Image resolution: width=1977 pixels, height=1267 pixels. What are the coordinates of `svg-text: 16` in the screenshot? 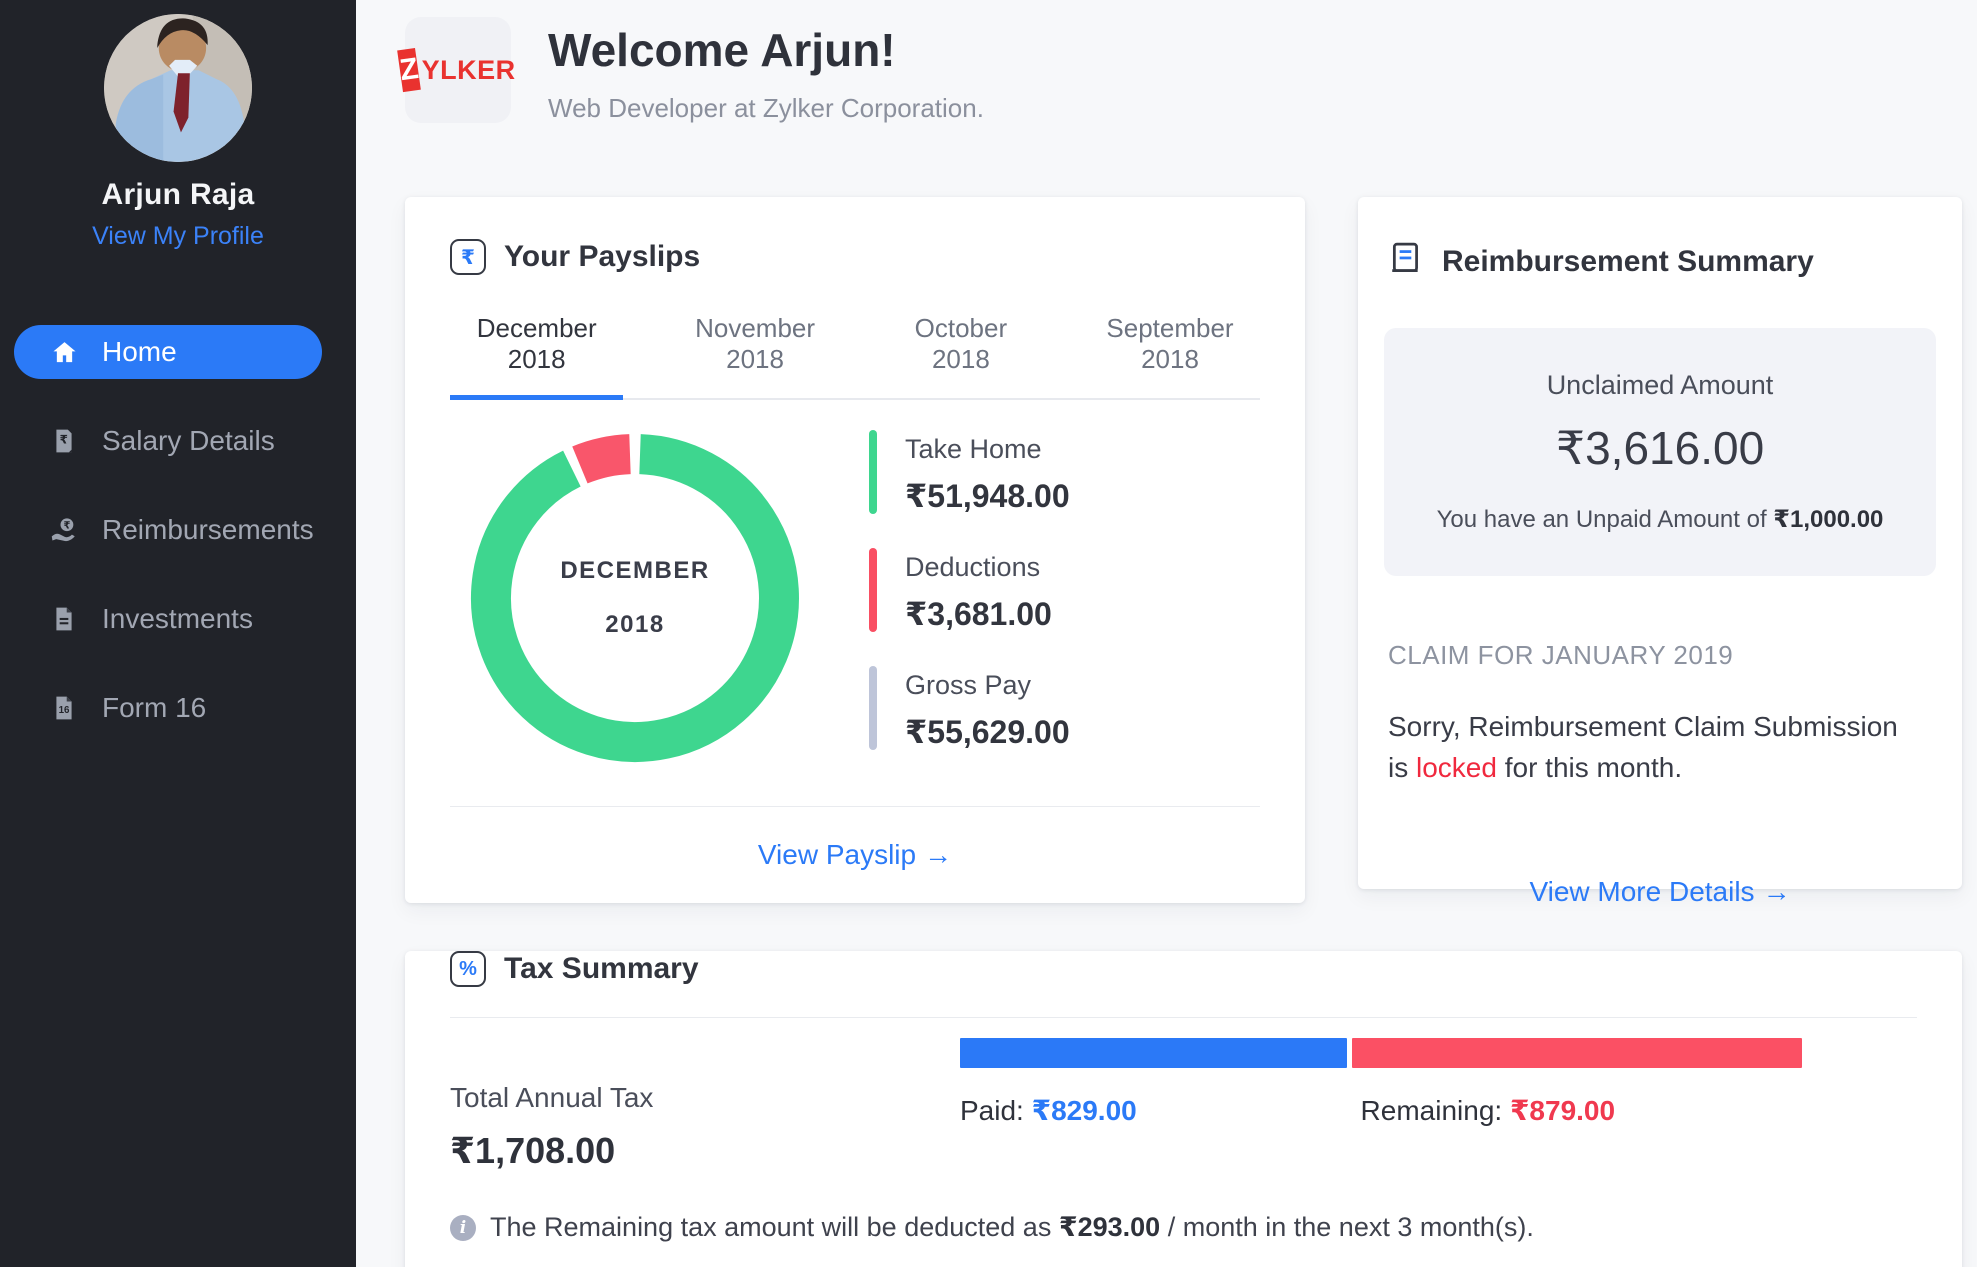 It's located at (64, 710).